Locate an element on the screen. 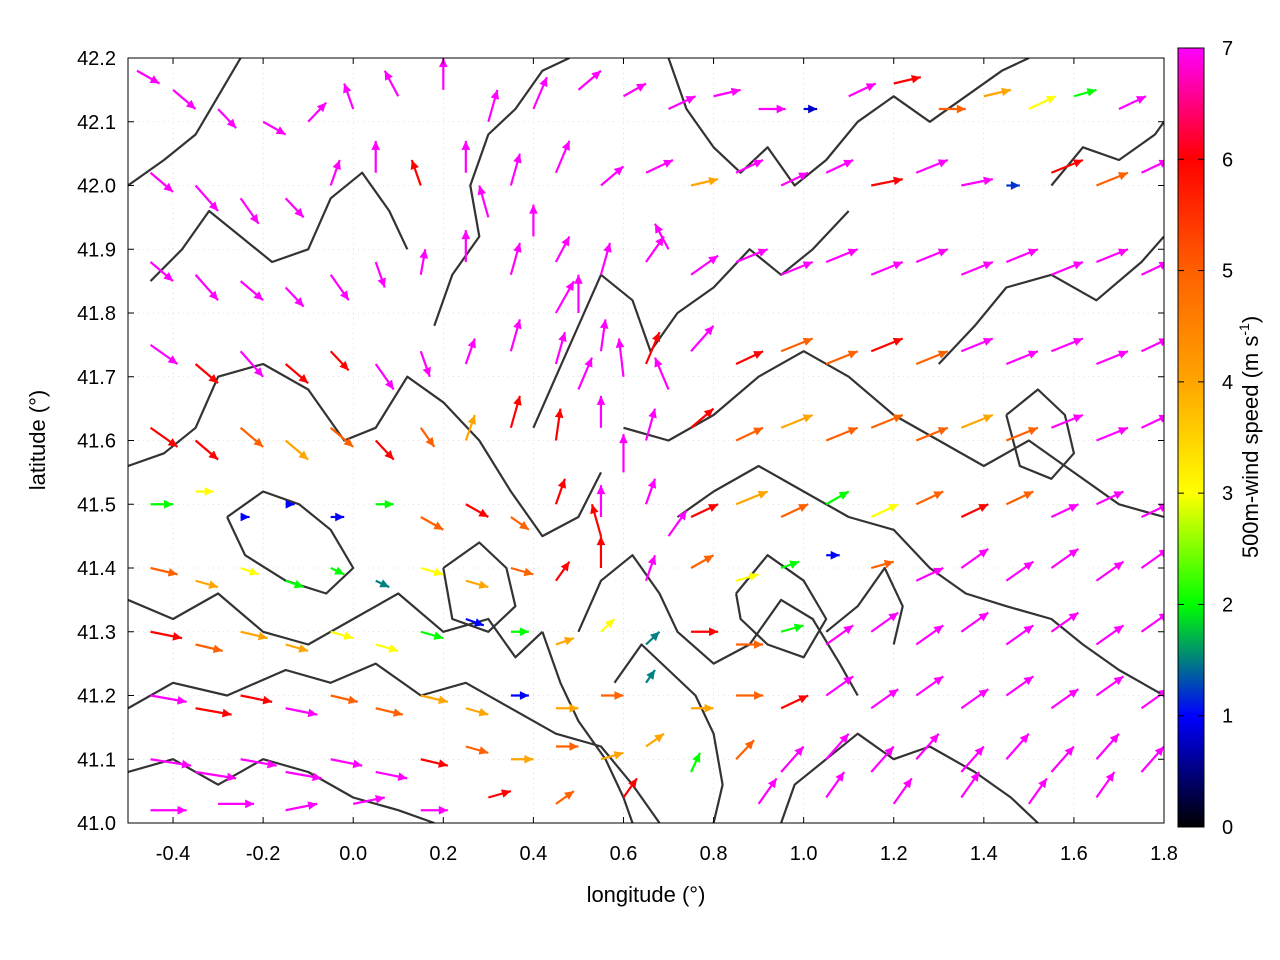  colorbar-tick-label: 5 is located at coordinates (1227, 272).